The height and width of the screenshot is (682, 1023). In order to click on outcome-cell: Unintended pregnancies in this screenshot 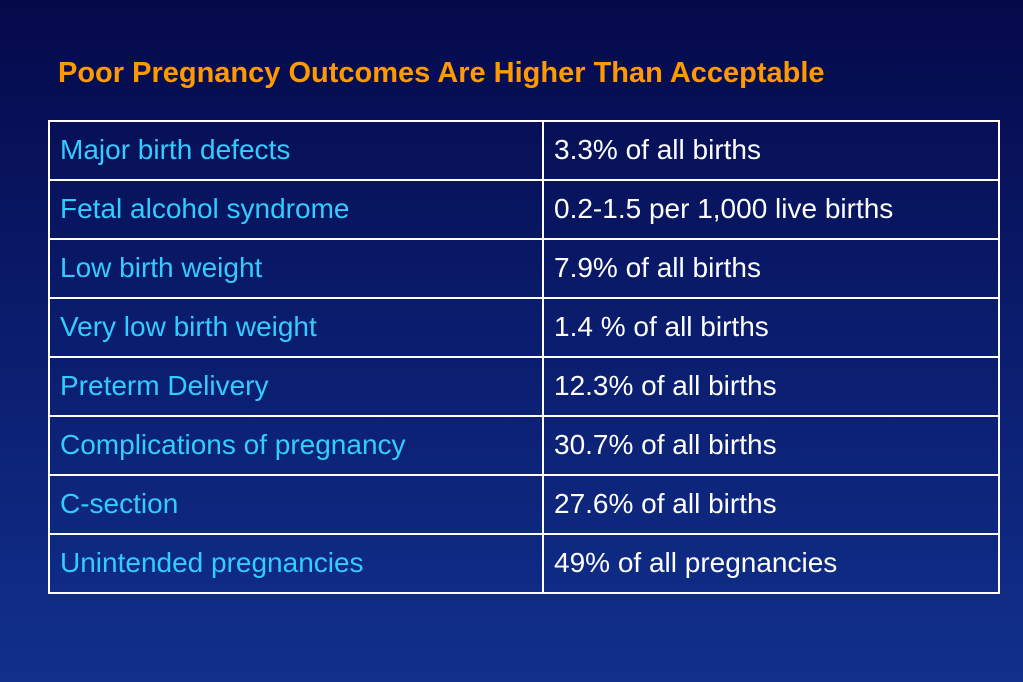, I will do `click(296, 563)`.